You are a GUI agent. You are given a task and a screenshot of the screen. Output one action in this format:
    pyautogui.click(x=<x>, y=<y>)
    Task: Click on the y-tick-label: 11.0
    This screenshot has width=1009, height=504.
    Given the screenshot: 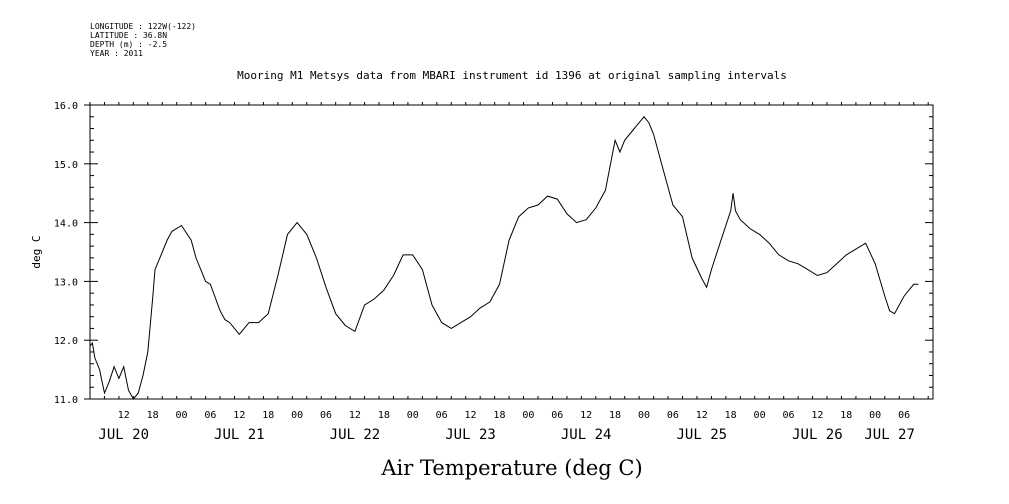 What is the action you would take?
    pyautogui.click(x=66, y=400)
    